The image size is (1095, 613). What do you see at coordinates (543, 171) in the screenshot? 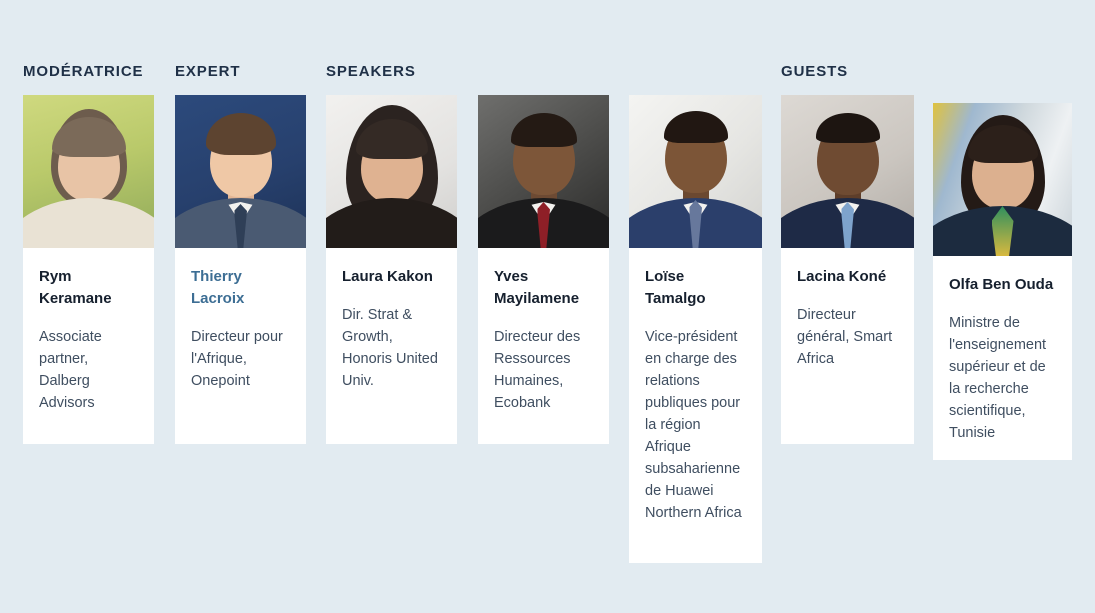
I see `portrait-yves-mayilamene` at bounding box center [543, 171].